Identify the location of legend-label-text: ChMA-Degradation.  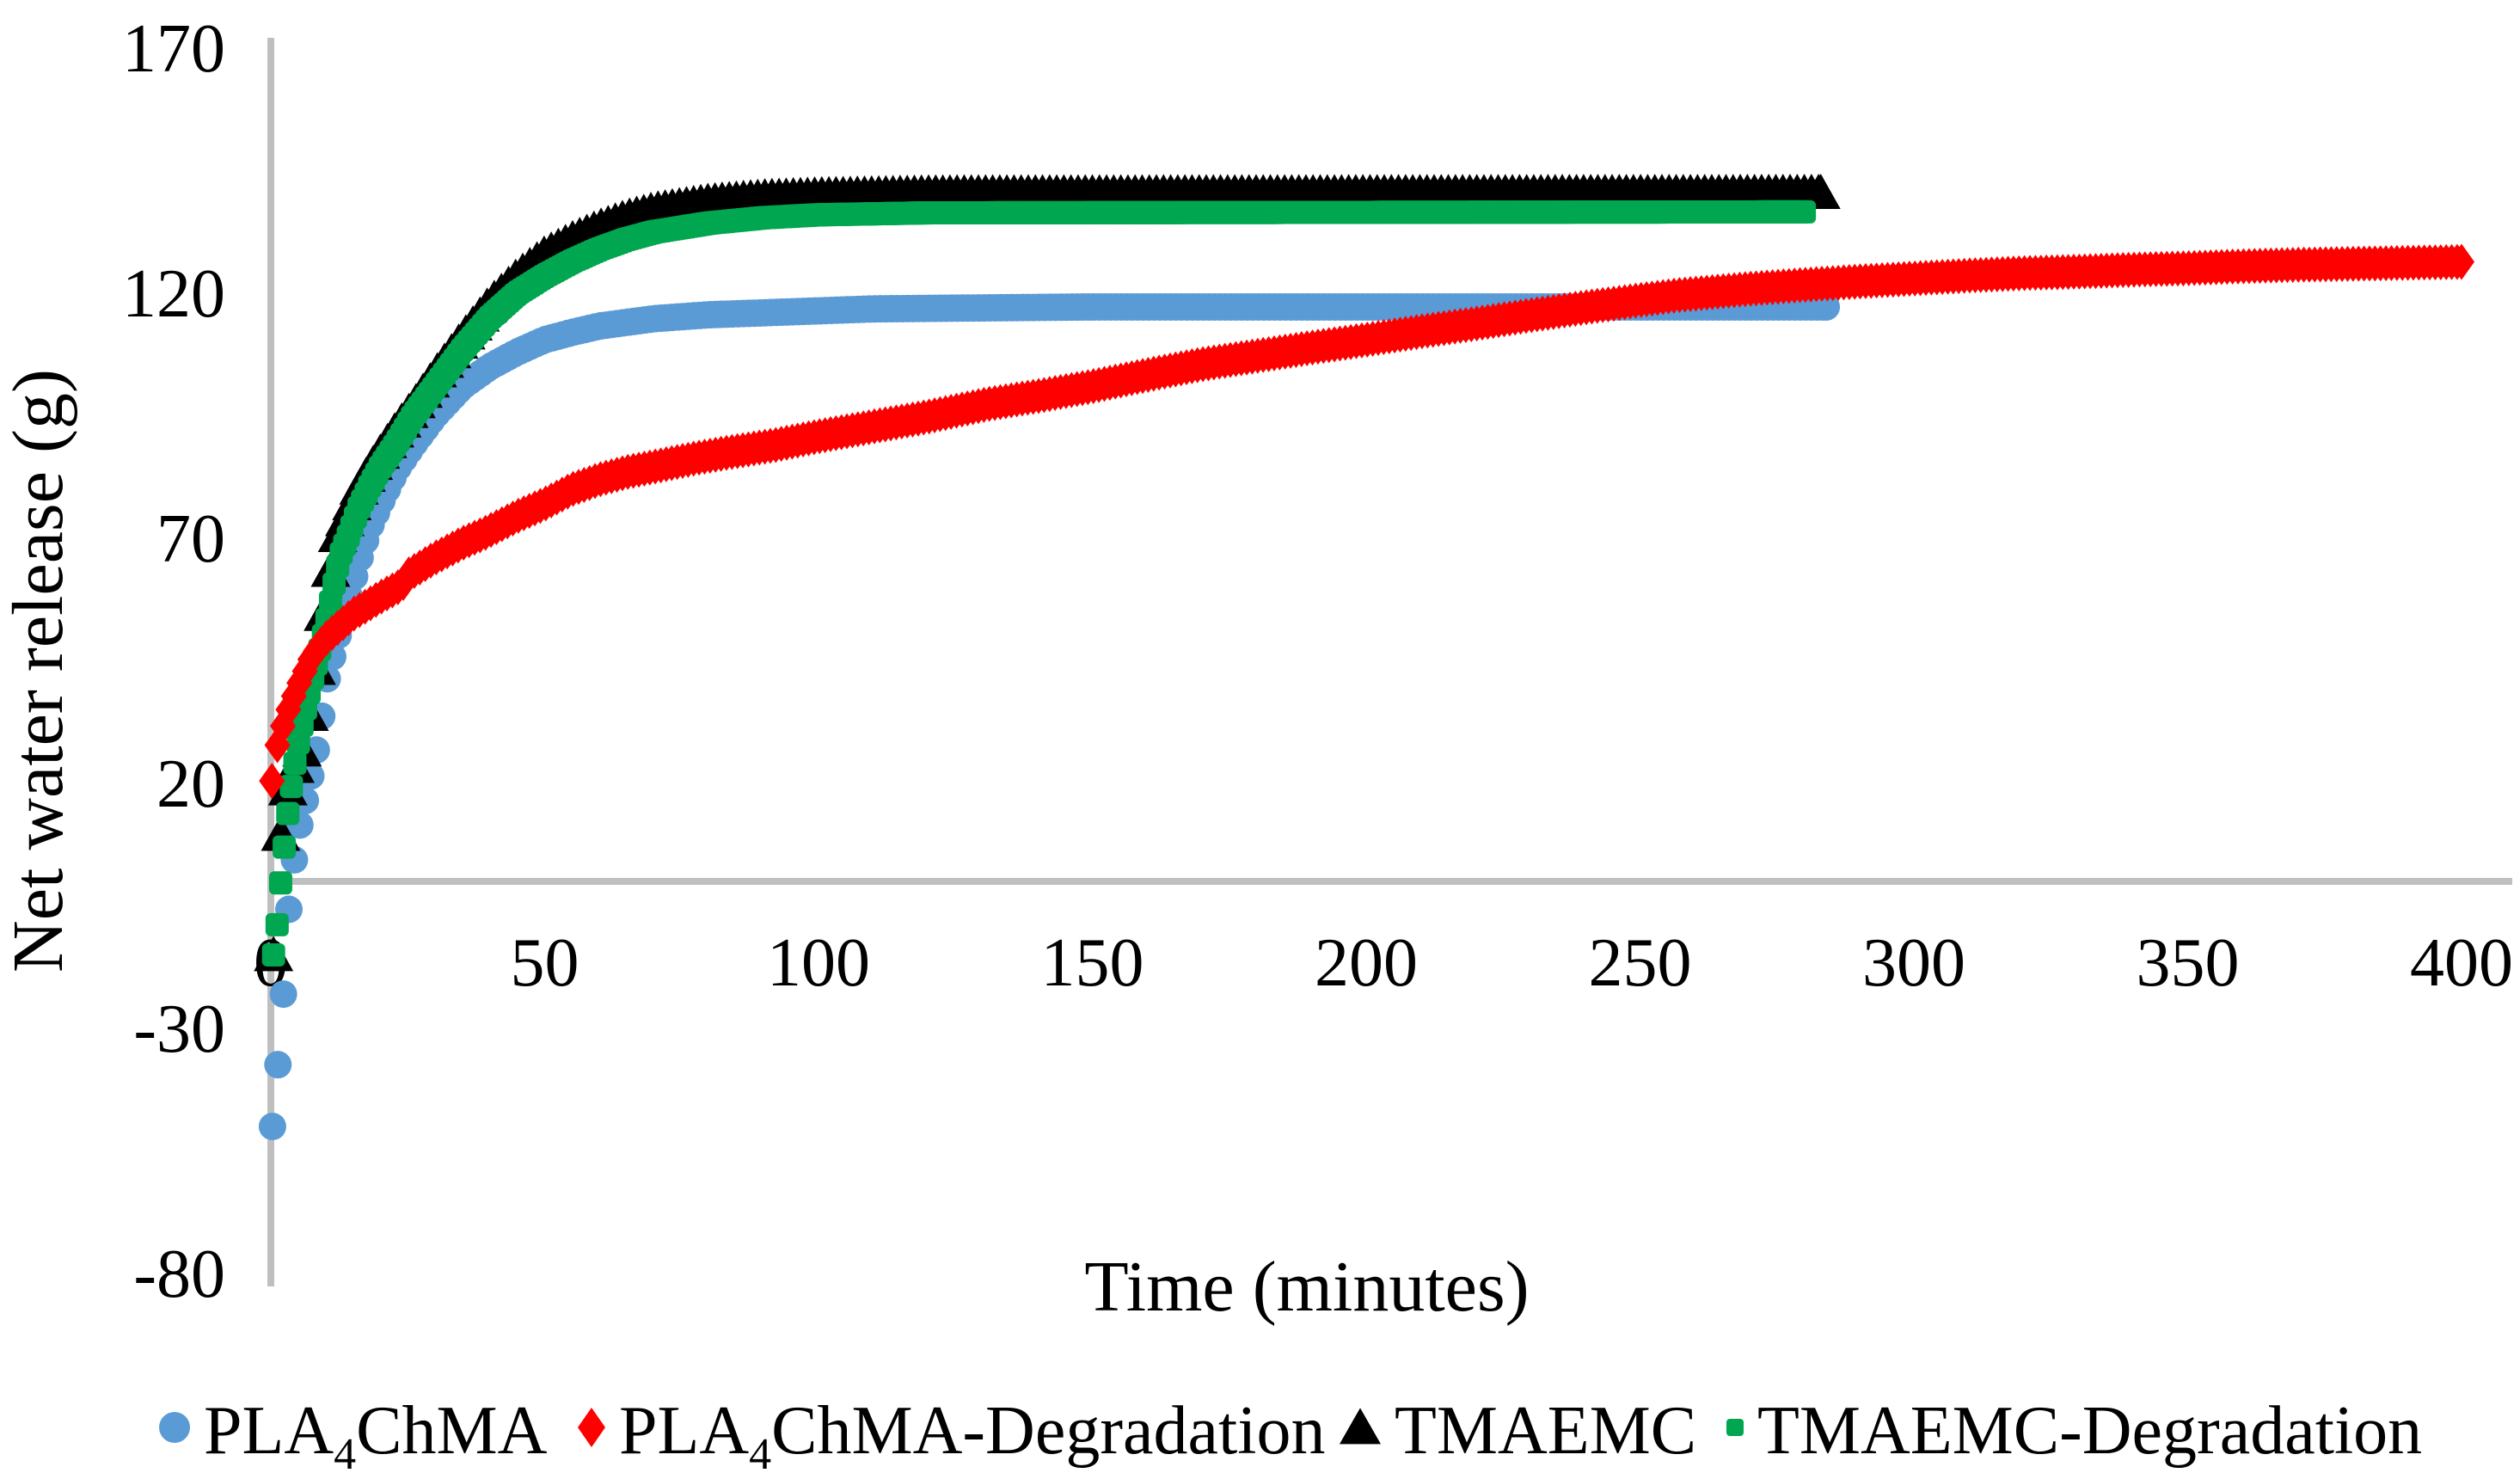
(1048, 1431).